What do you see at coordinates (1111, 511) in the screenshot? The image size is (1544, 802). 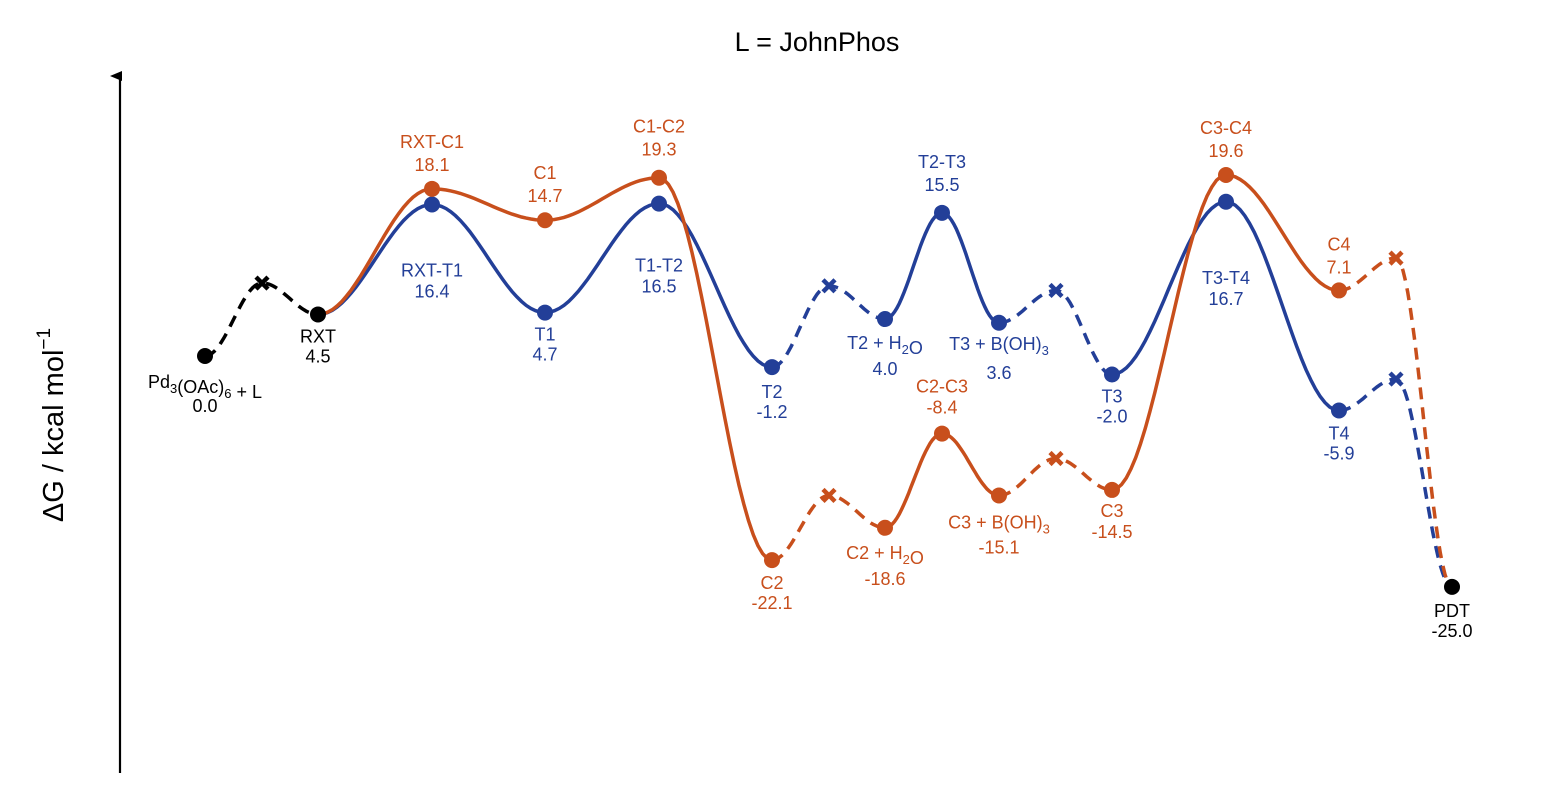 I see `series-C-point-name: C3` at bounding box center [1111, 511].